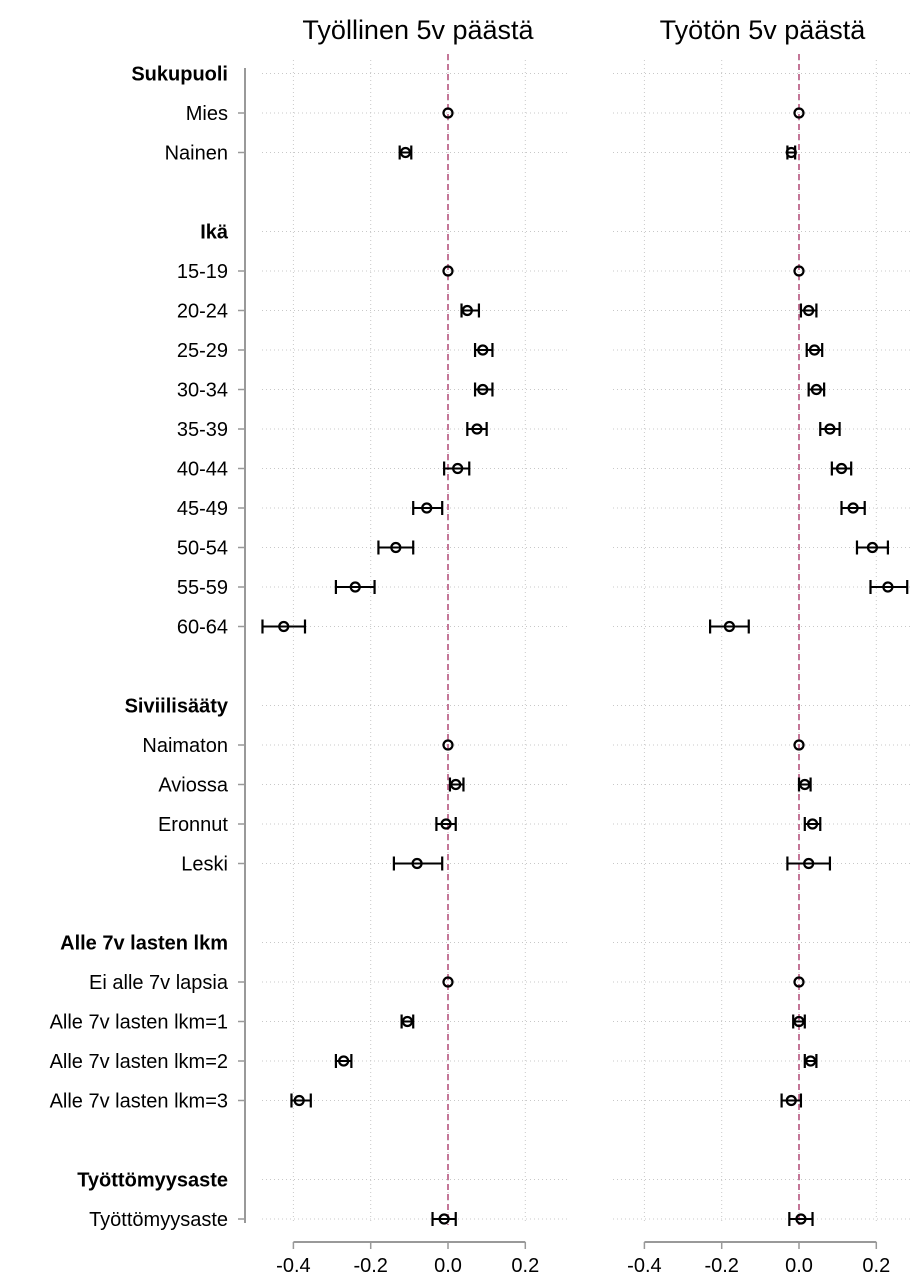 This screenshot has height=1277, width=912. Describe the element at coordinates (202, 628) in the screenshot. I see `category-label: 60-64` at that location.